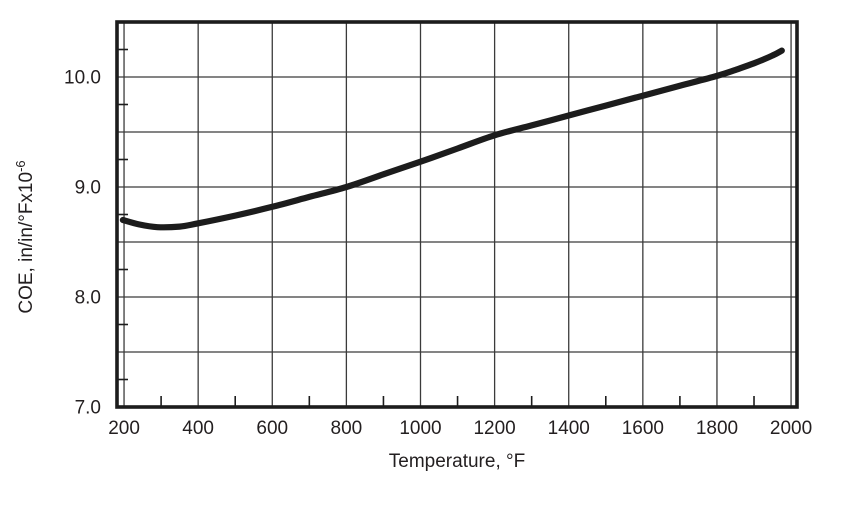 This screenshot has width=859, height=510. Describe the element at coordinates (494, 428) in the screenshot. I see `x-tick-label: 1200` at that location.